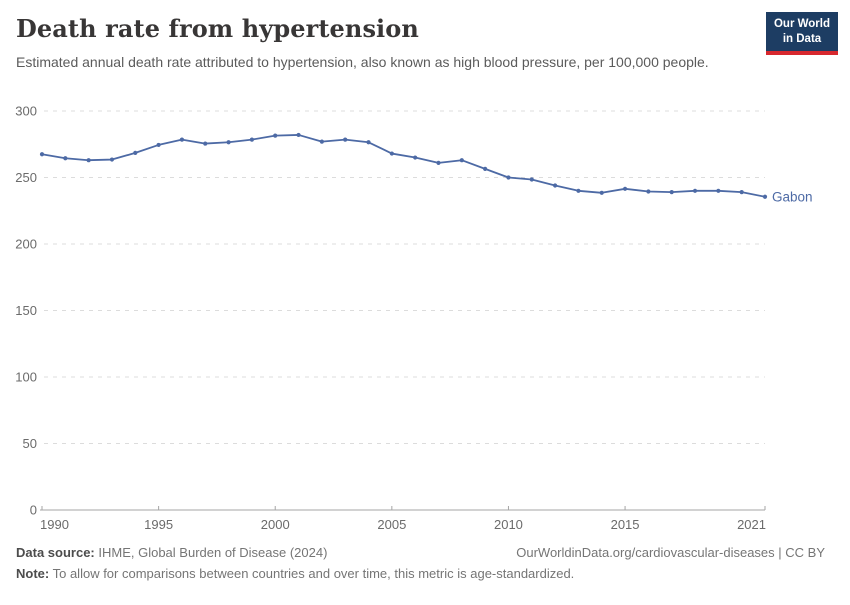  What do you see at coordinates (26, 244) in the screenshot?
I see `y-tick-label: 200` at bounding box center [26, 244].